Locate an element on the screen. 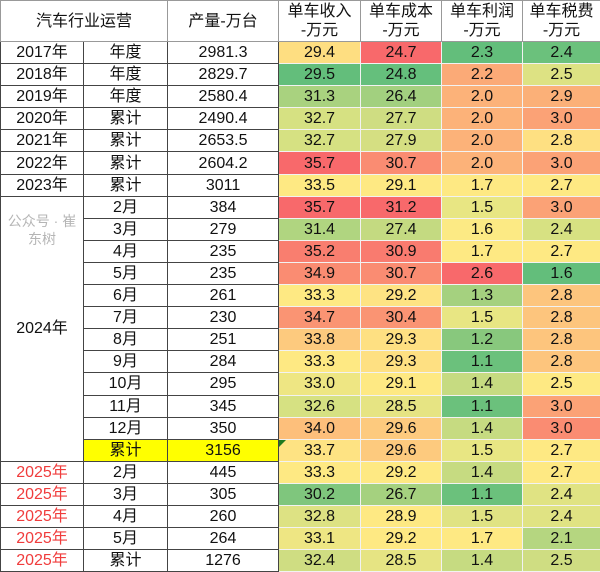 This screenshot has height=572, width=600. output-cell: 2580.4 is located at coordinates (223, 97).